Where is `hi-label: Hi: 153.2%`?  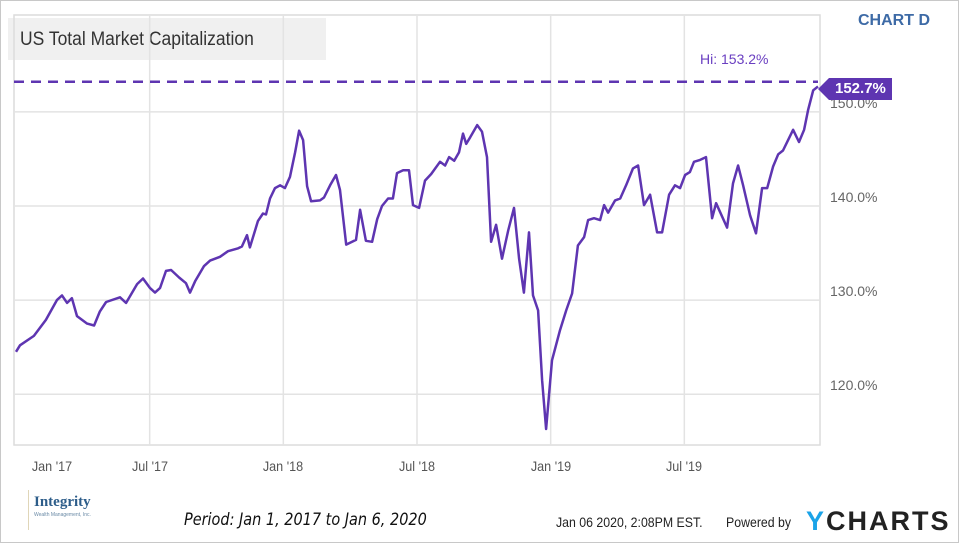
hi-label: Hi: 153.2% is located at coordinates (734, 59).